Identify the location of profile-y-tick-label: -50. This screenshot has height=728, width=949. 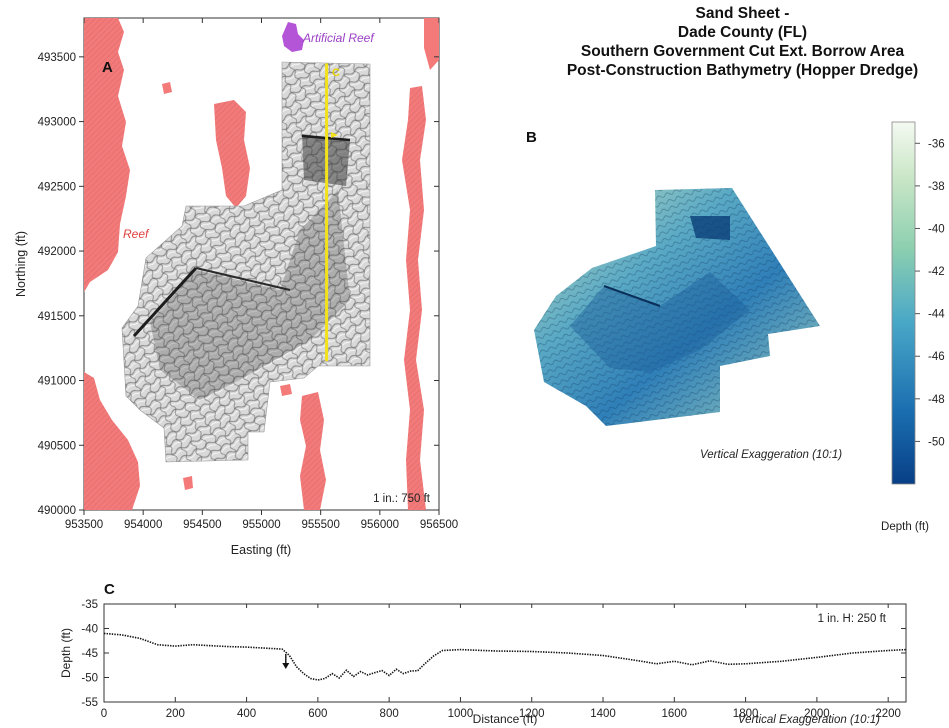
(89, 679).